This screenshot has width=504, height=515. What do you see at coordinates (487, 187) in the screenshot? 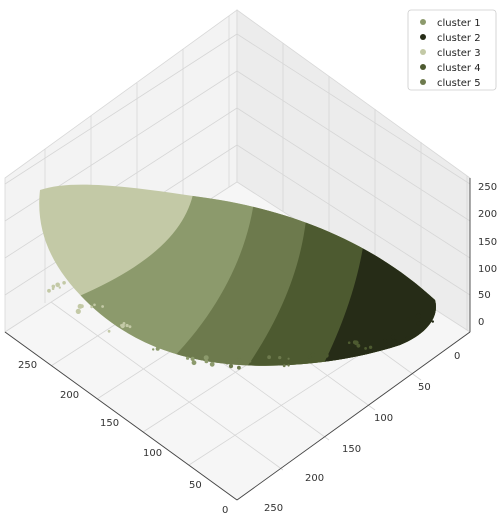
I see `z-tick-label: 250` at bounding box center [487, 187].